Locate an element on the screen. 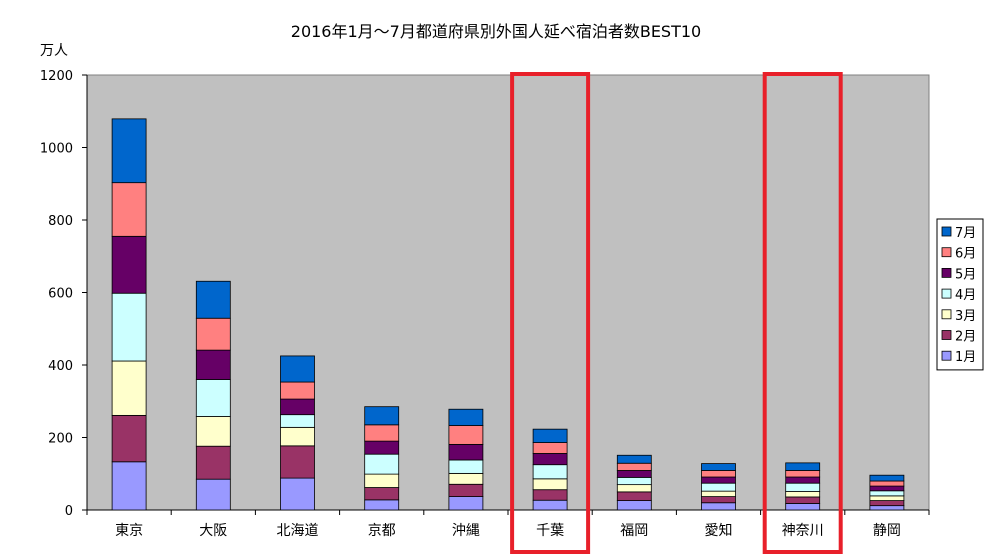  y-tick-label-1200: 1200 is located at coordinates (56, 76).